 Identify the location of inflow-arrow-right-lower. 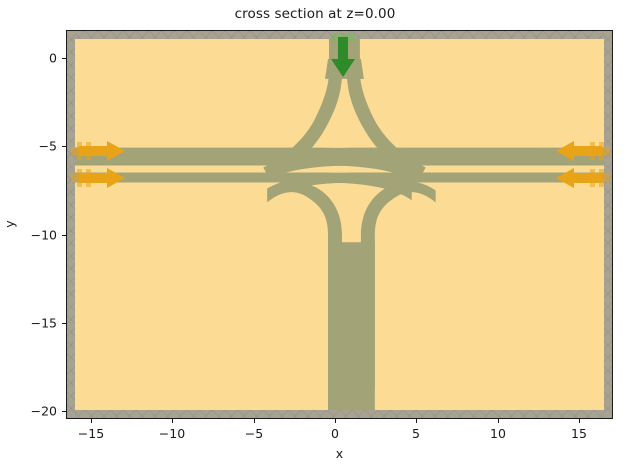
(583, 178).